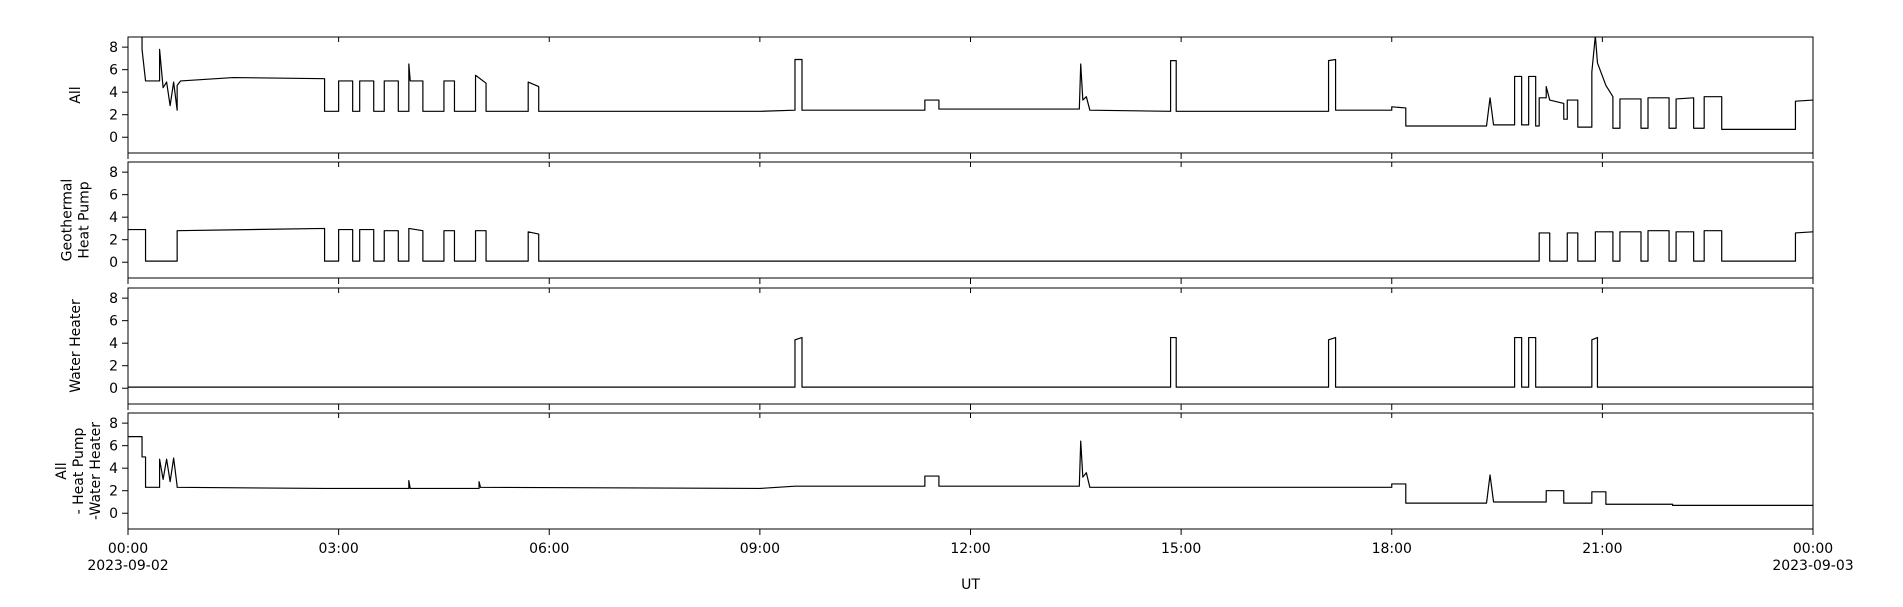 Image resolution: width=1903 pixels, height=607 pixels. What do you see at coordinates (760, 549) in the screenshot?
I see `x-tick-label: 09:00` at bounding box center [760, 549].